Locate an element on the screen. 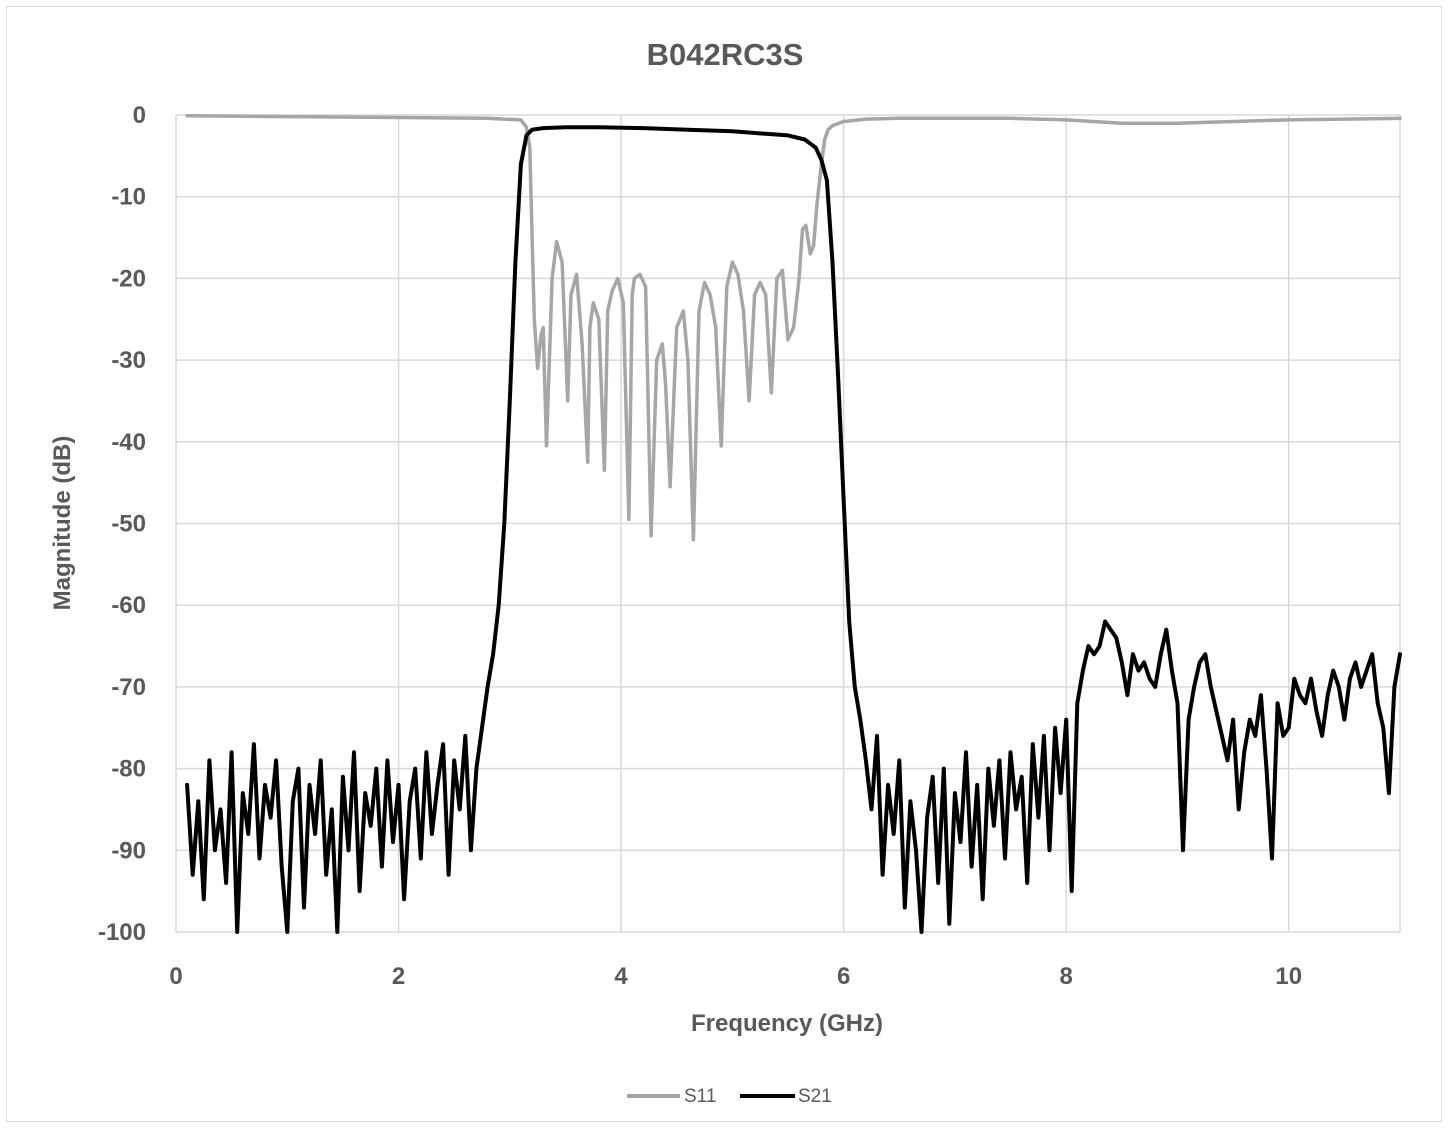 The image size is (1449, 1128). x-tick-label: 0 is located at coordinates (175, 976).